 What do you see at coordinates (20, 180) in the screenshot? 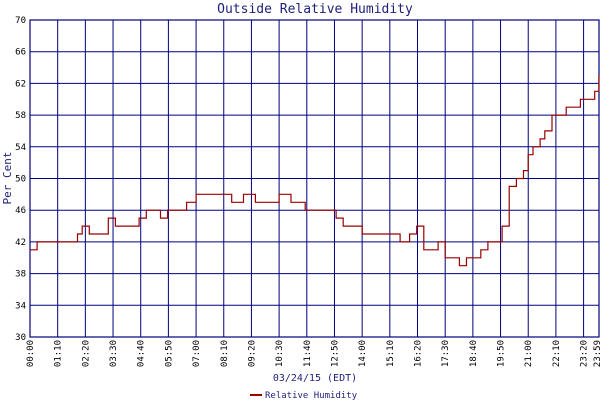
I see `y-tick-label: 50` at bounding box center [20, 180].